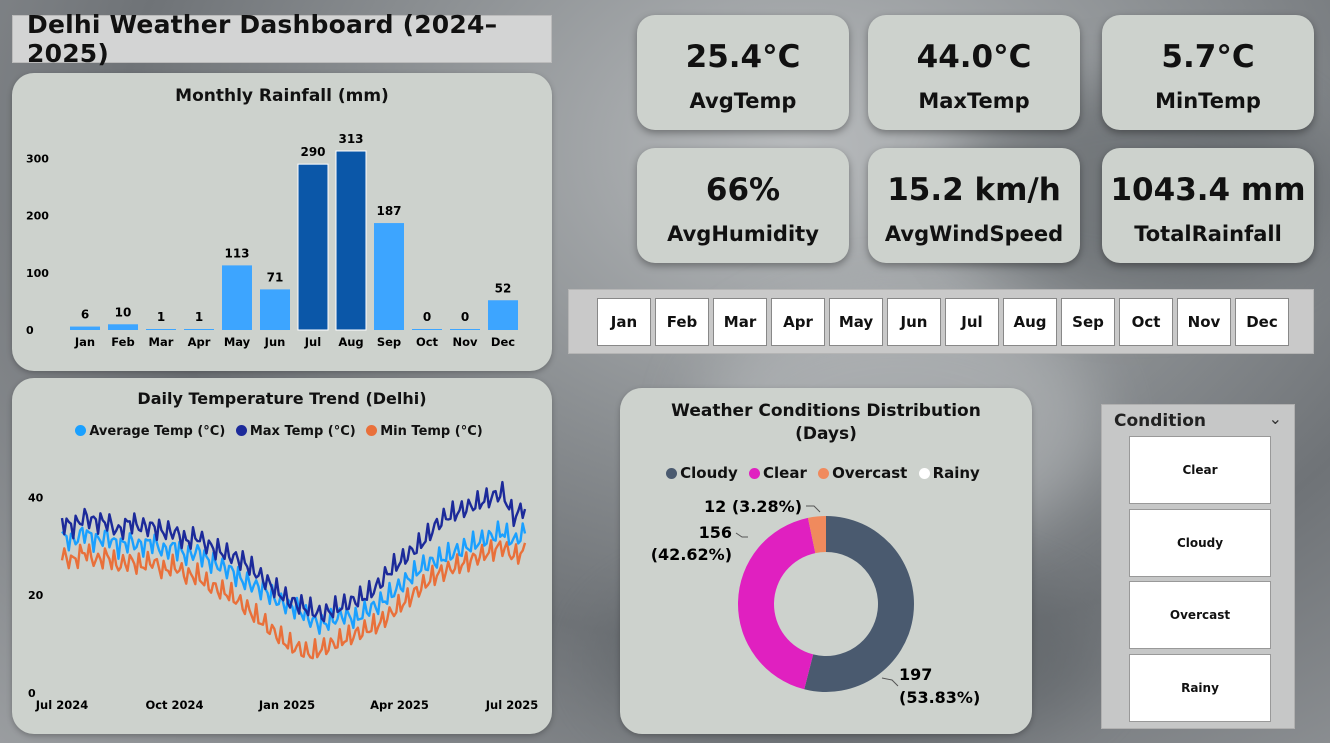 This screenshot has width=1330, height=743. Describe the element at coordinates (798, 322) in the screenshot. I see `month-button-apr: Apr` at that location.